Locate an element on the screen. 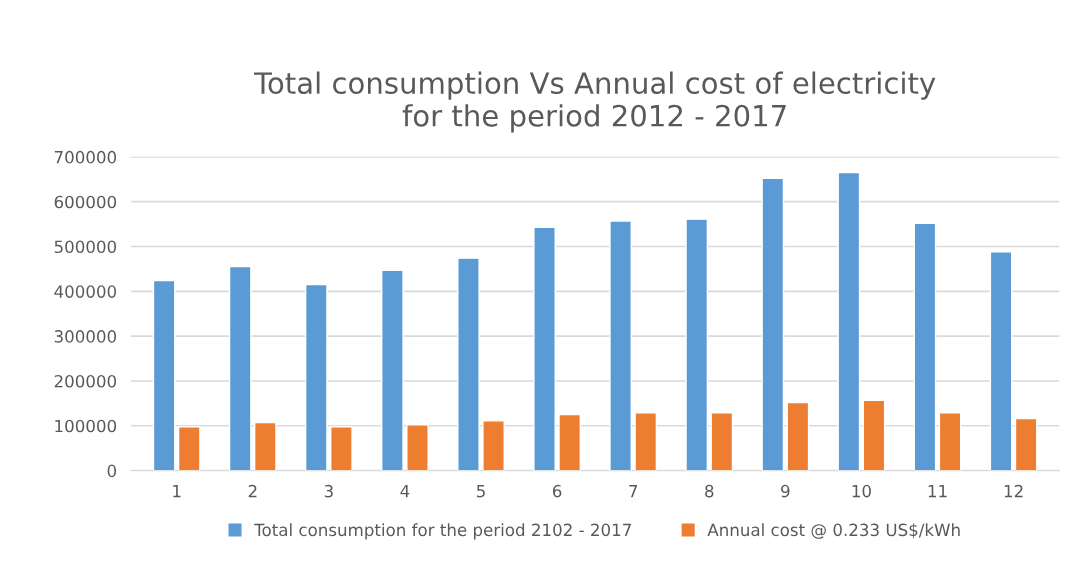 The image size is (1092, 581). x-tick-label: 9 is located at coordinates (785, 491).